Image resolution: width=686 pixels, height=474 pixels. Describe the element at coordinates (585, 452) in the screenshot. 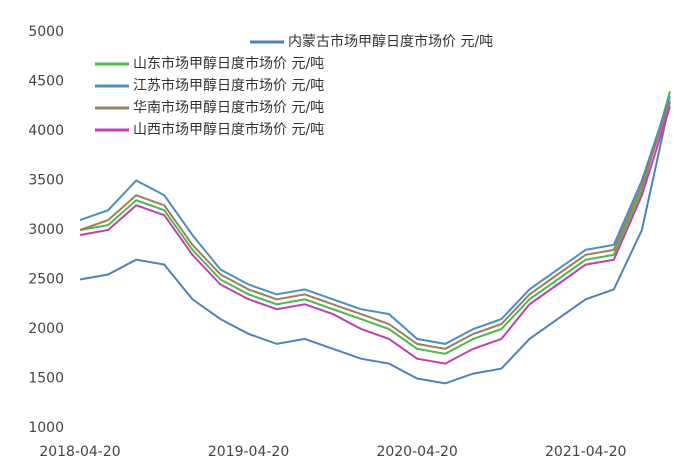

I see `x-tick-label: 2021-04-20` at that location.